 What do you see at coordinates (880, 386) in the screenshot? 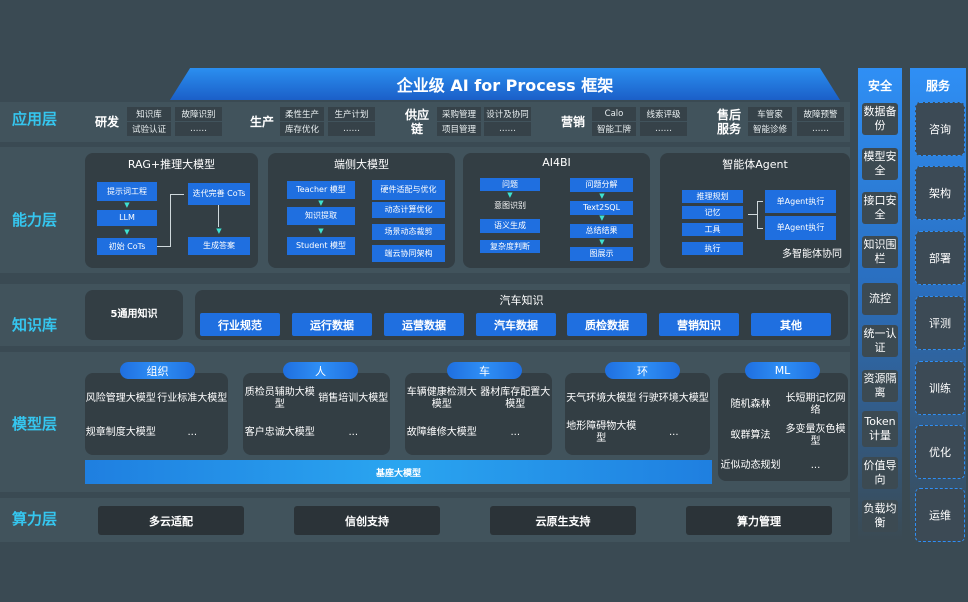
I see `security-item: 资源隔离` at bounding box center [880, 386].